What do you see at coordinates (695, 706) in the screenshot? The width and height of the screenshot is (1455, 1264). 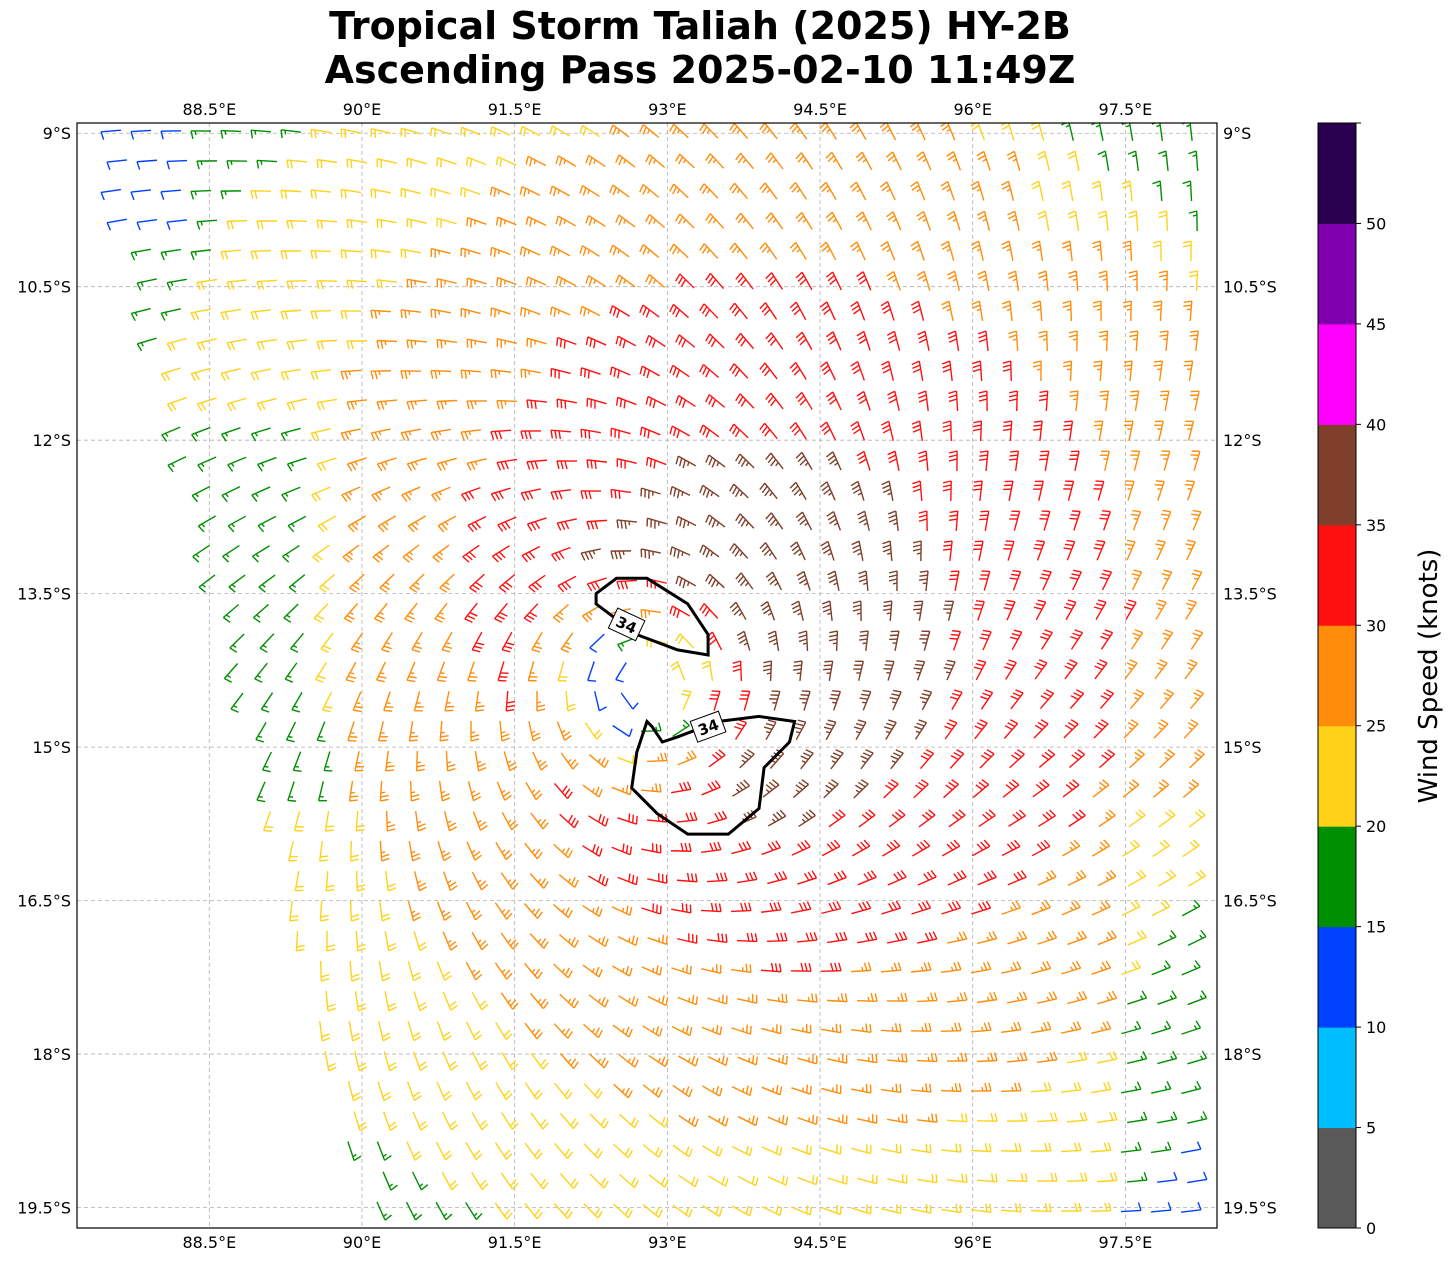 I see `contour-34kt: 34 34` at bounding box center [695, 706].